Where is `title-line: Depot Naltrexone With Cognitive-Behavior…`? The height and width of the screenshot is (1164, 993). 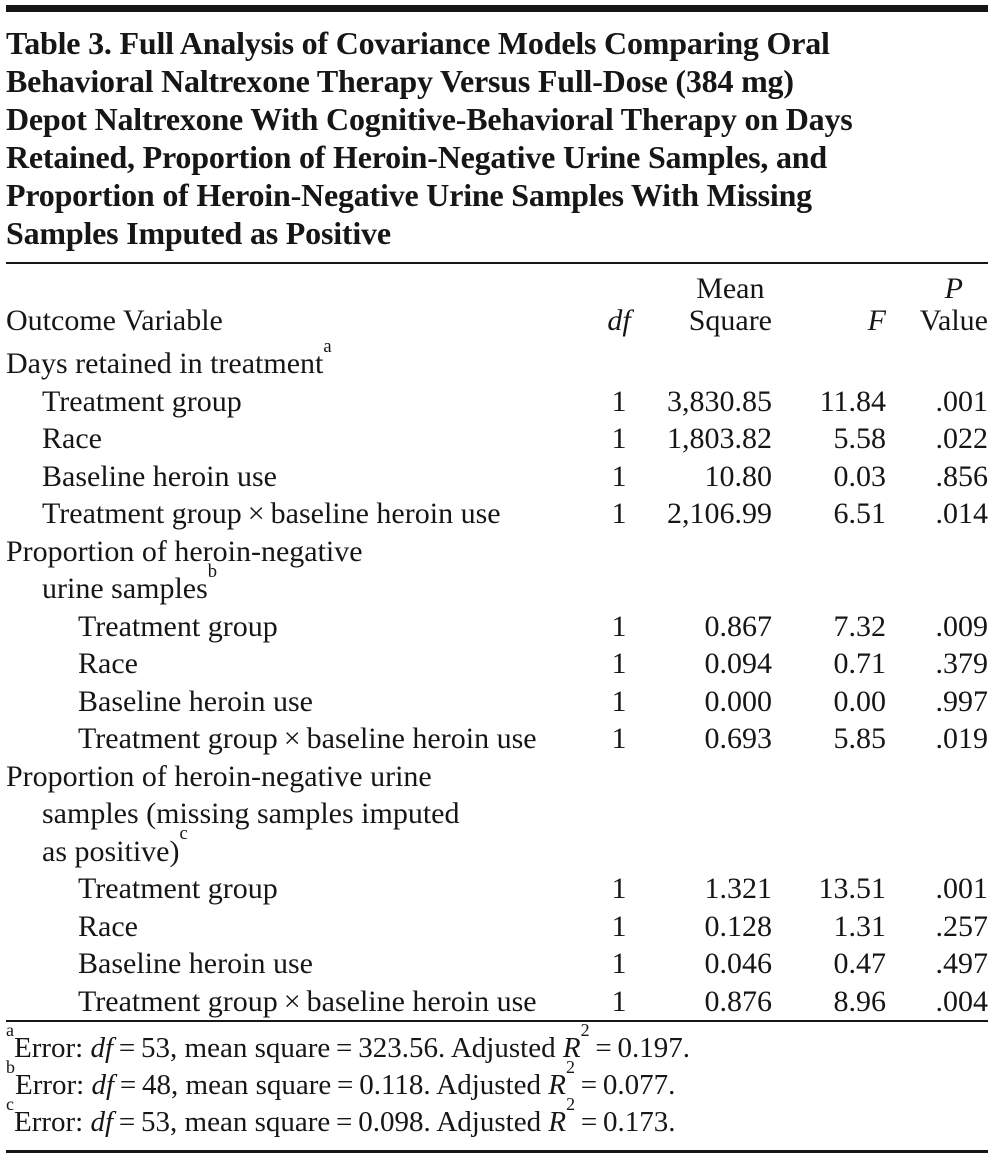 title-line: Depot Naltrexone With Cognitive-Behavior… is located at coordinates (429, 119).